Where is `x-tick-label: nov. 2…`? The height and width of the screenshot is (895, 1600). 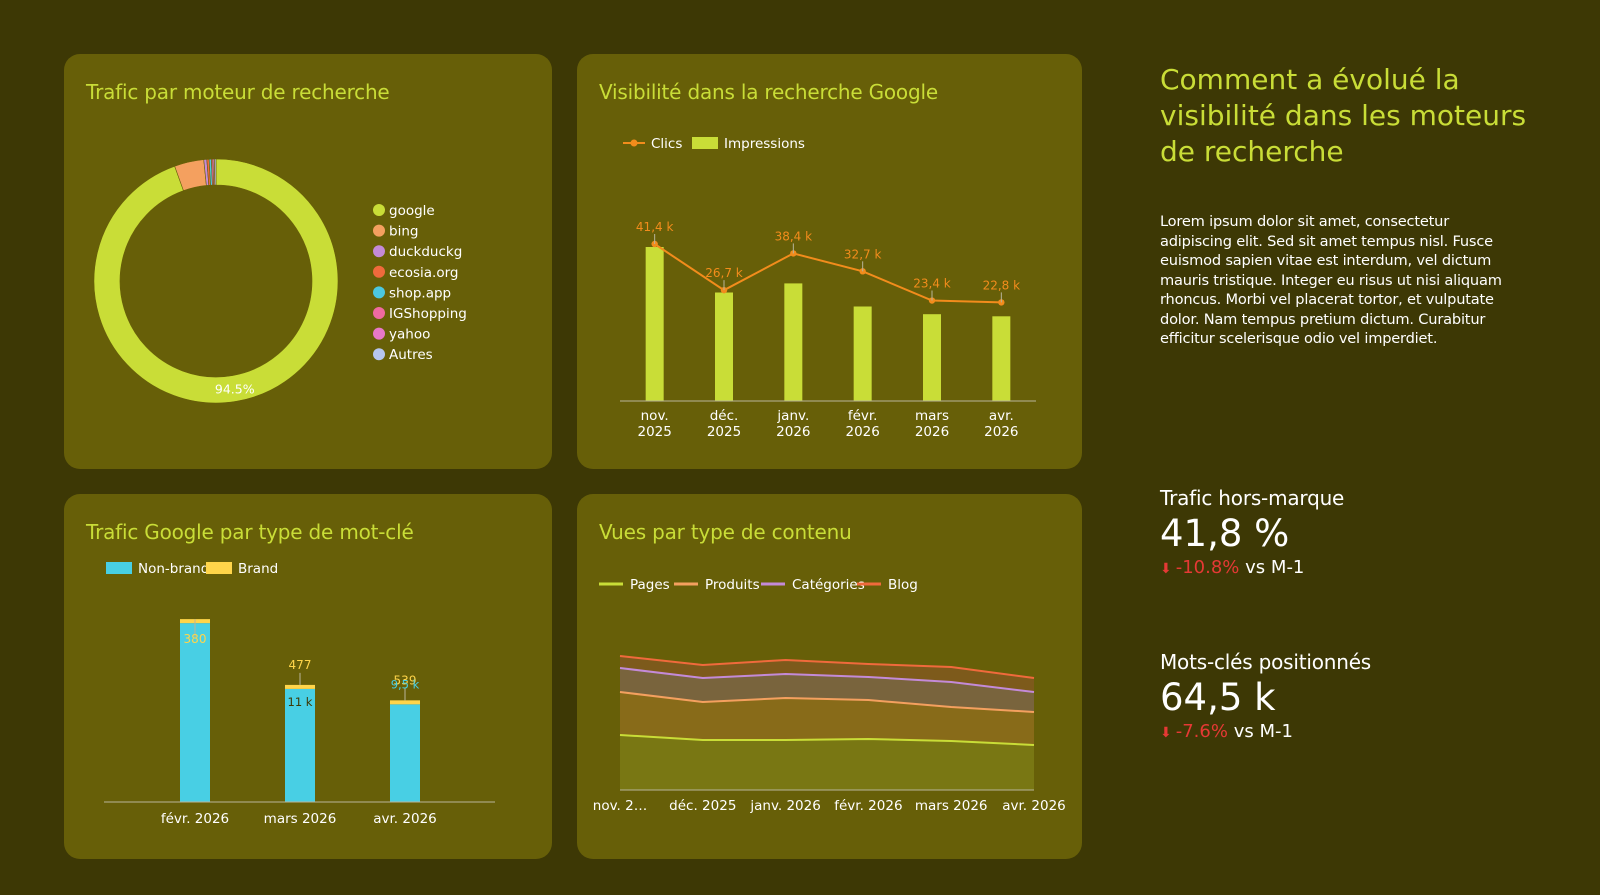
x-tick-label: nov. 2… is located at coordinates (620, 806).